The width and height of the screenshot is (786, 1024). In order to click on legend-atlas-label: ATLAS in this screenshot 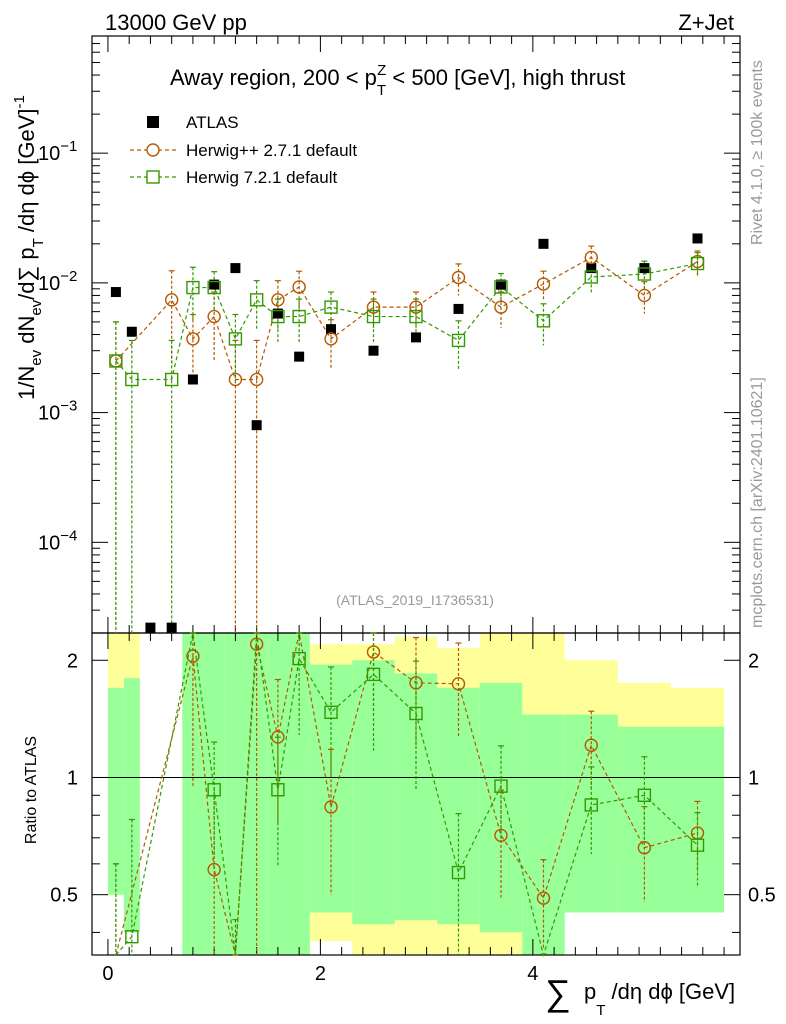, I will do `click(212, 122)`.